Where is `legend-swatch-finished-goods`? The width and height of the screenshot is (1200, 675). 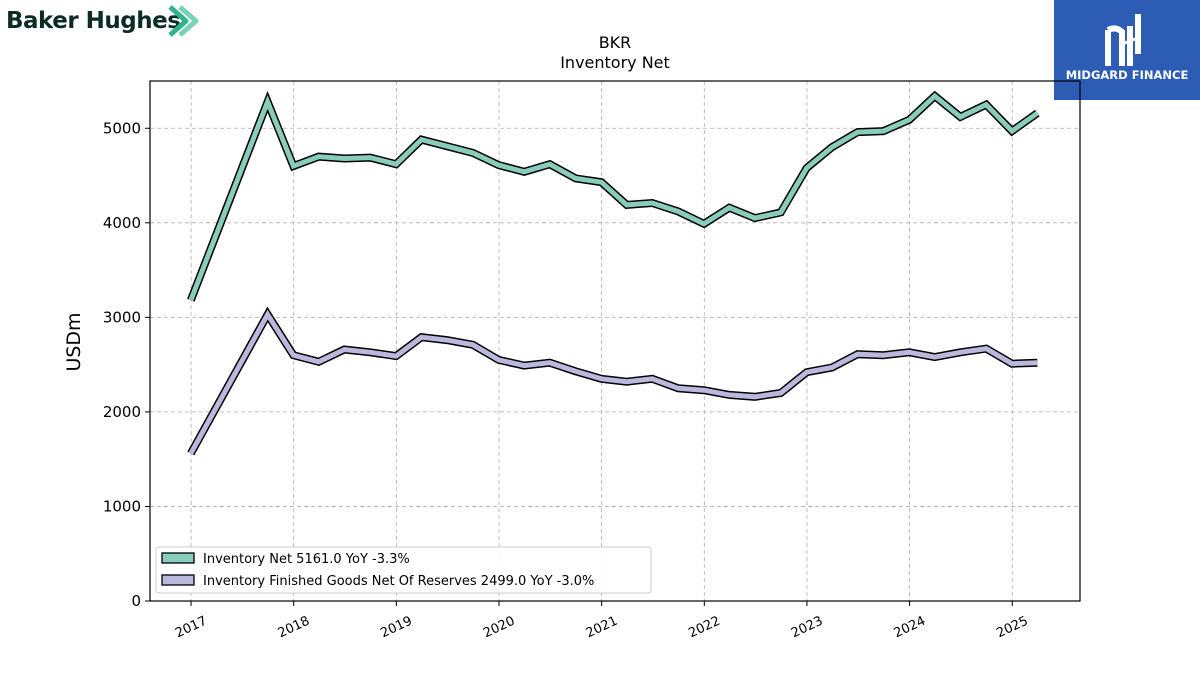
legend-swatch-finished-goods is located at coordinates (178, 580).